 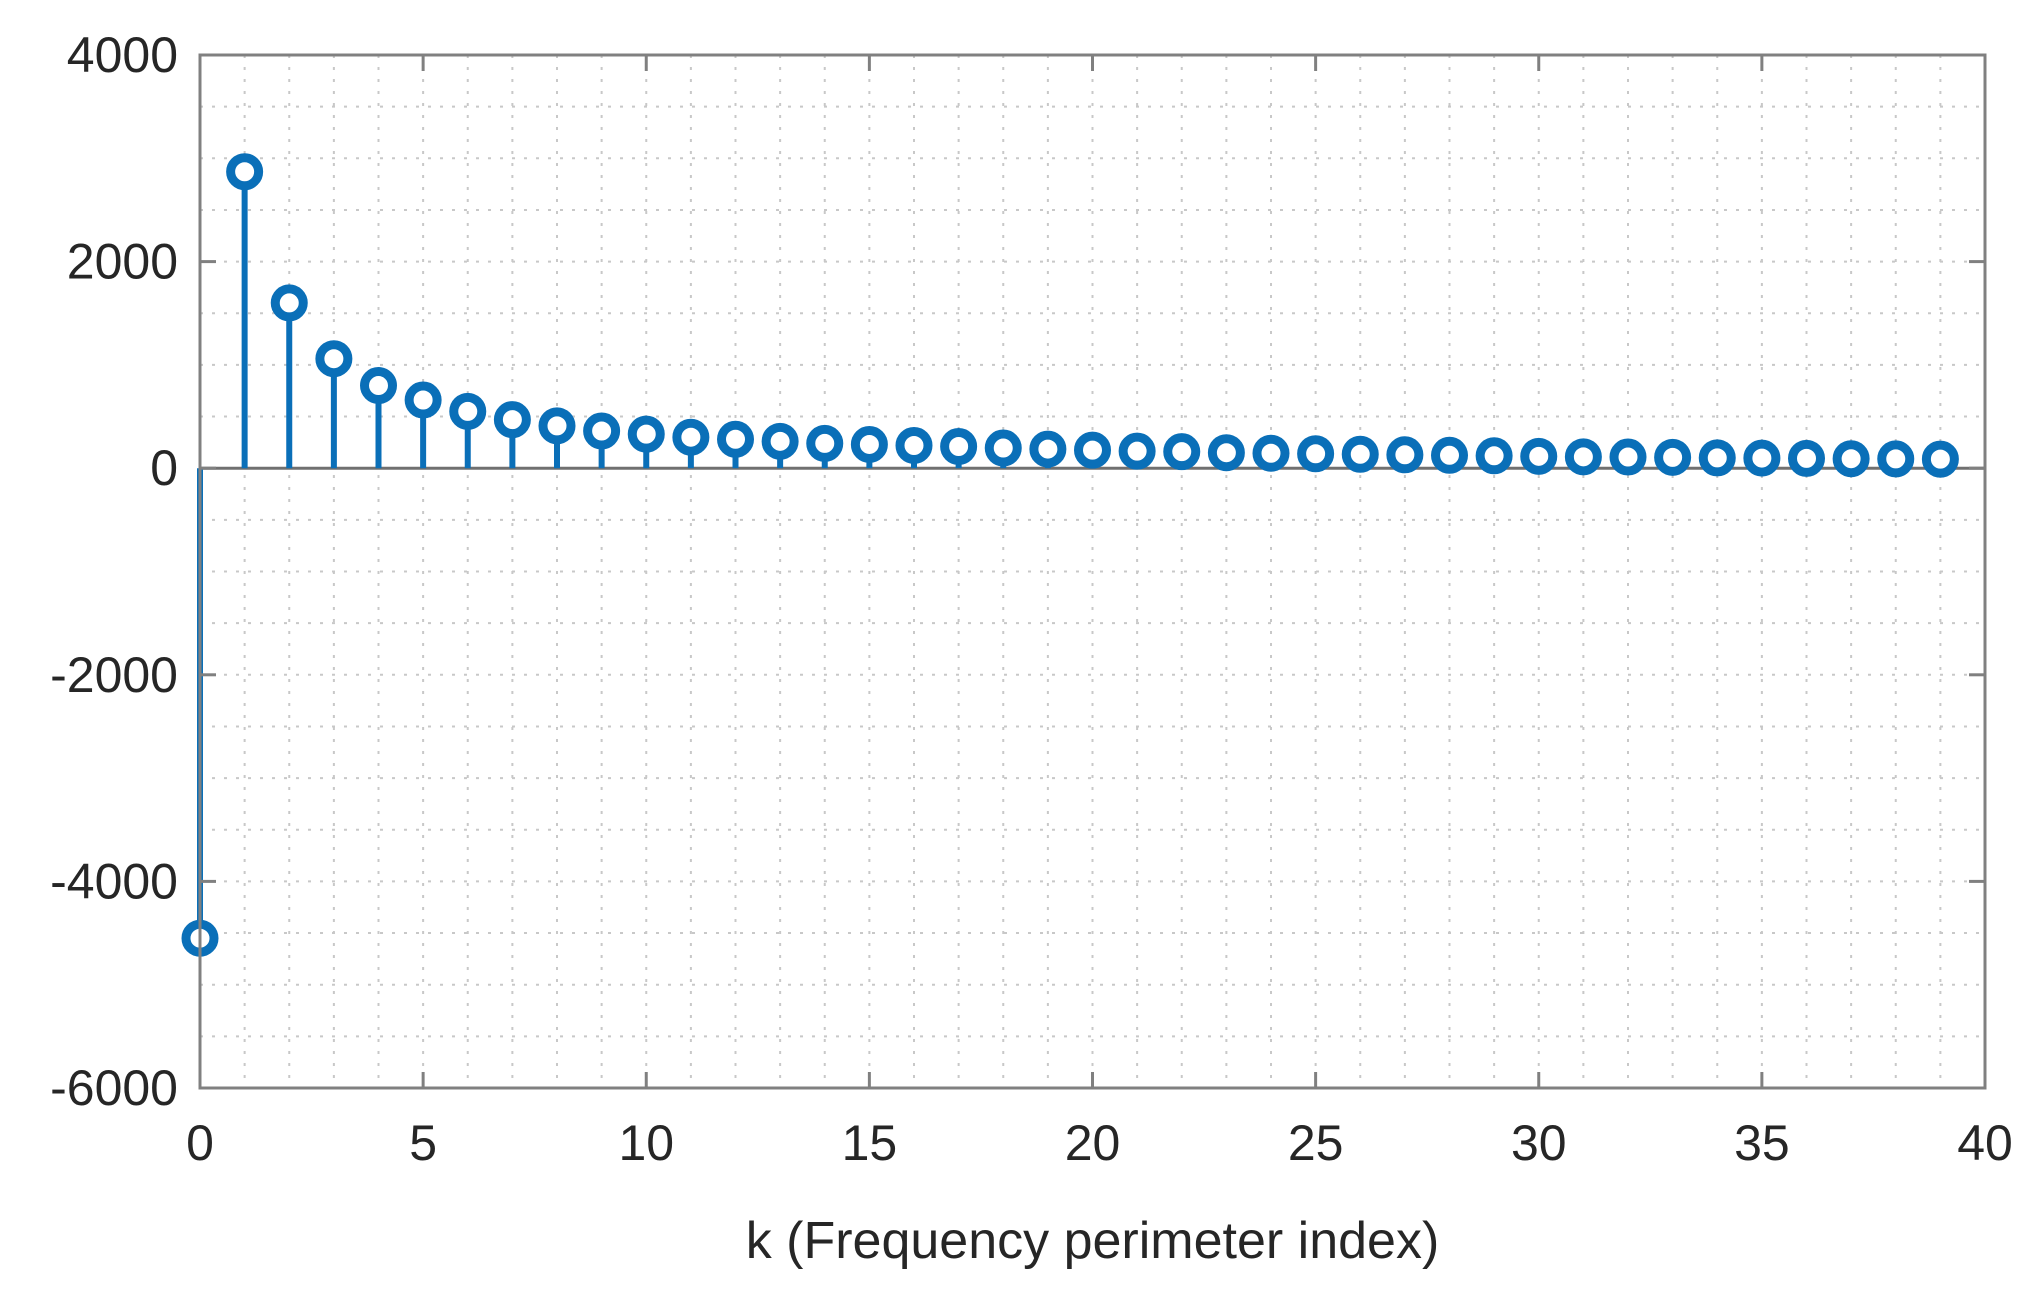 What do you see at coordinates (1093, 1241) in the screenshot?
I see `x-axis-title: k (Frequency perimeter index)` at bounding box center [1093, 1241].